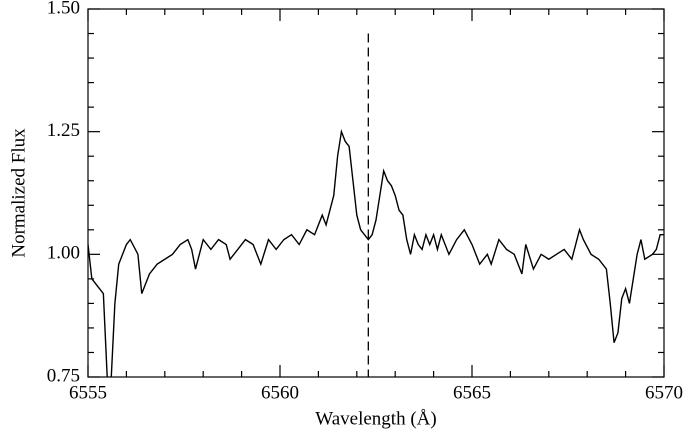  Describe the element at coordinates (63, 130) in the screenshot. I see `y-tick-label: 1.25` at that location.